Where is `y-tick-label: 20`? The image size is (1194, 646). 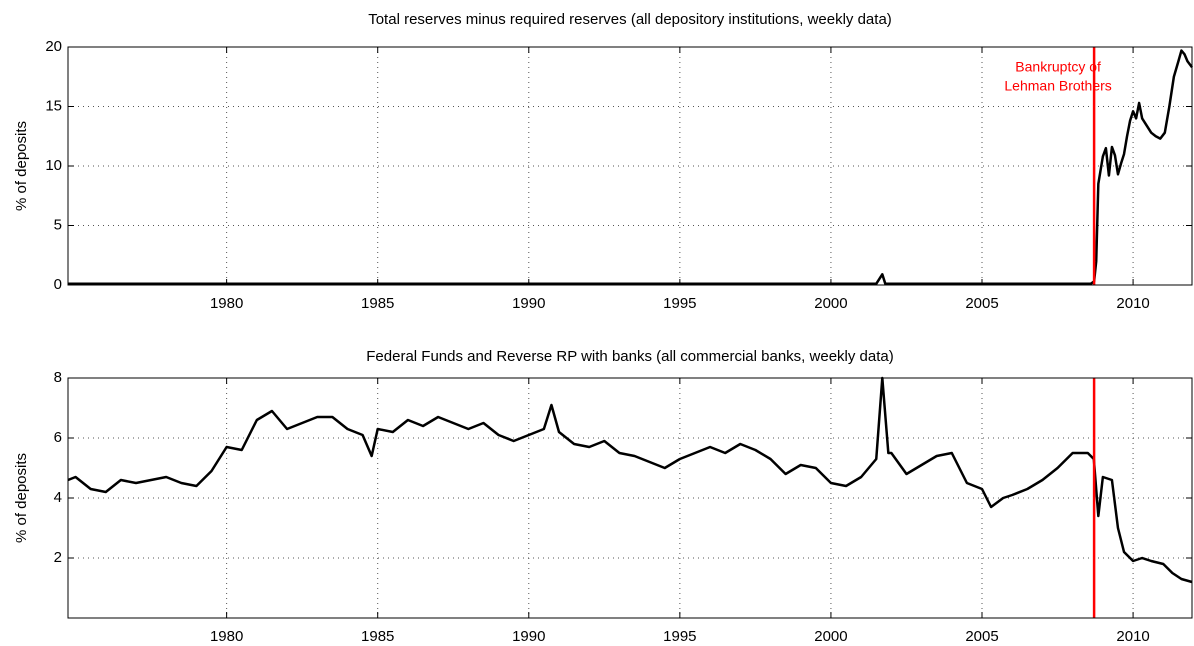 y-tick-label: 20 is located at coordinates (53, 46).